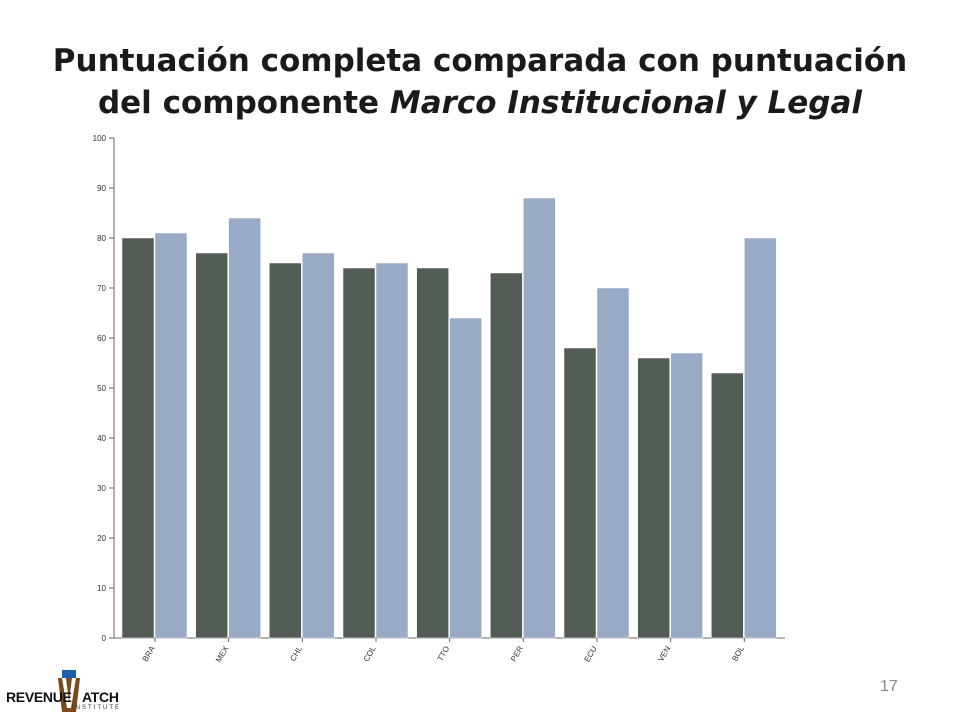 The width and height of the screenshot is (960, 720). I want to click on y-tick-label: 40, so click(101, 438).